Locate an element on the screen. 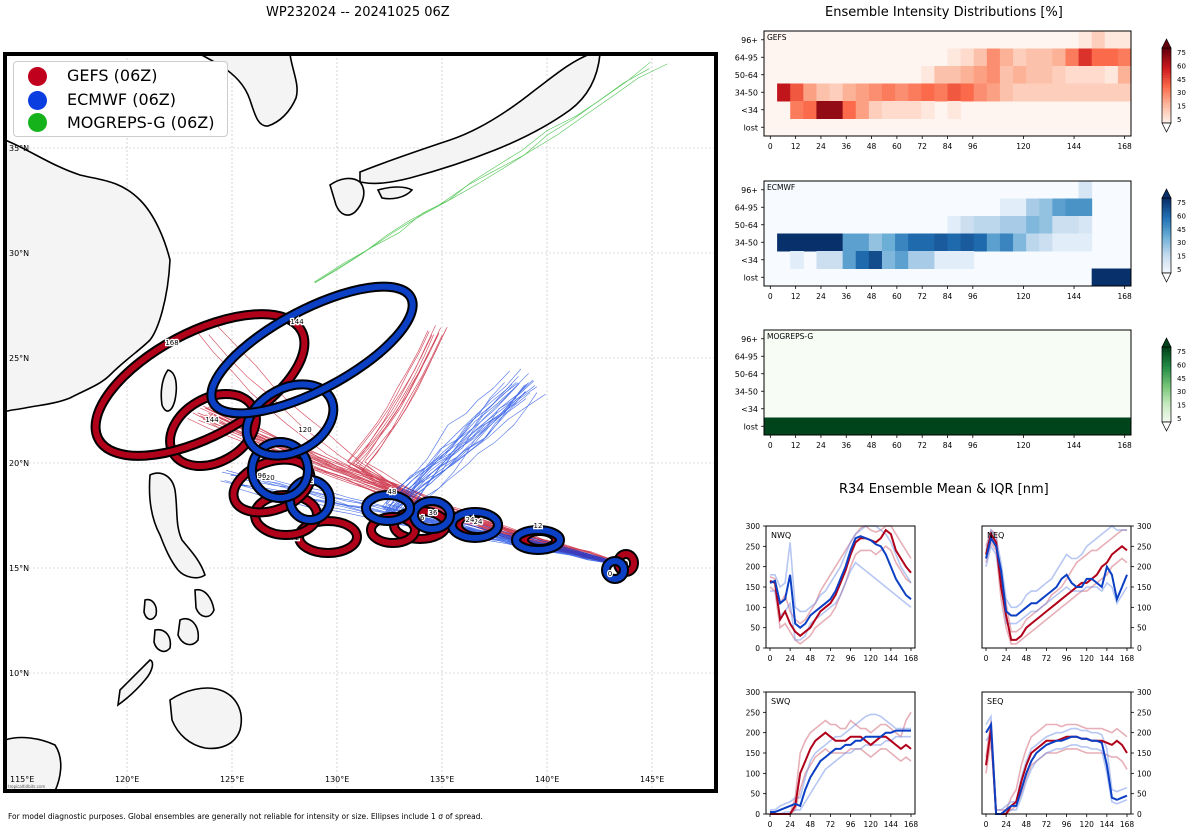 The image size is (1200, 840). spread-ellipse: 36 is located at coordinates (432, 515).